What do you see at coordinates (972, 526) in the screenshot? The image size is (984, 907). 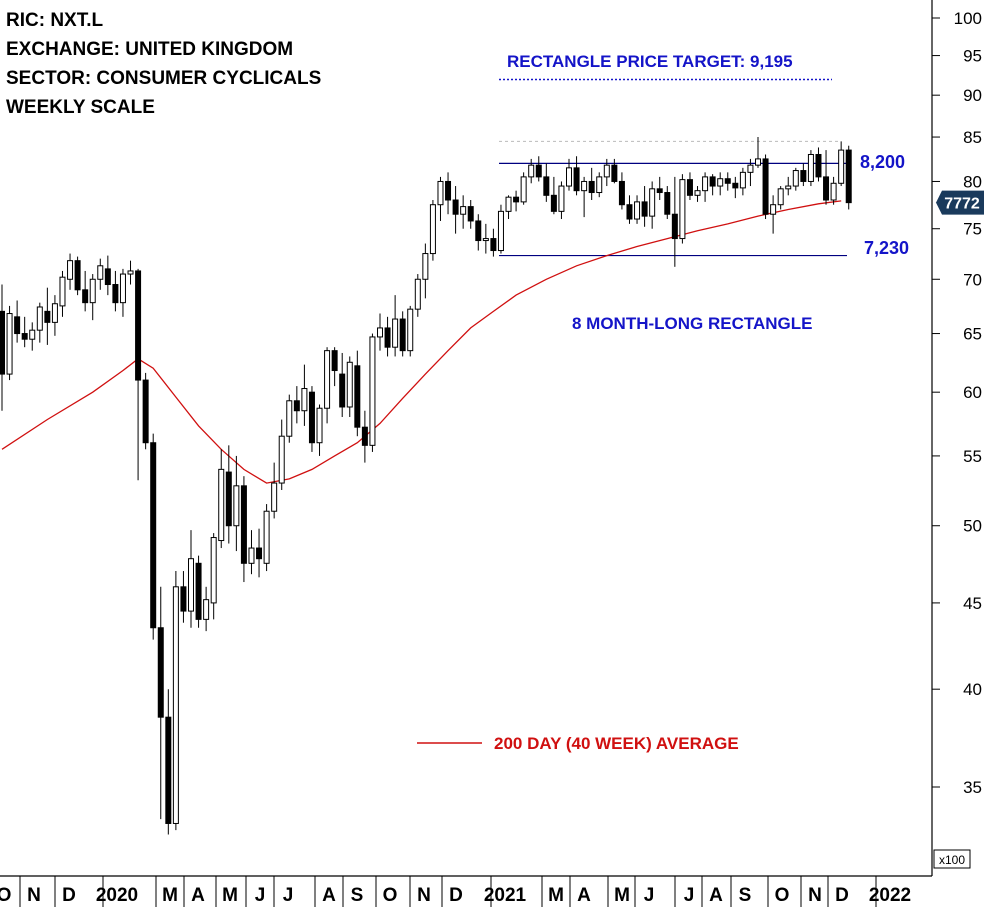 I see `y-tick-label: 50` at bounding box center [972, 526].